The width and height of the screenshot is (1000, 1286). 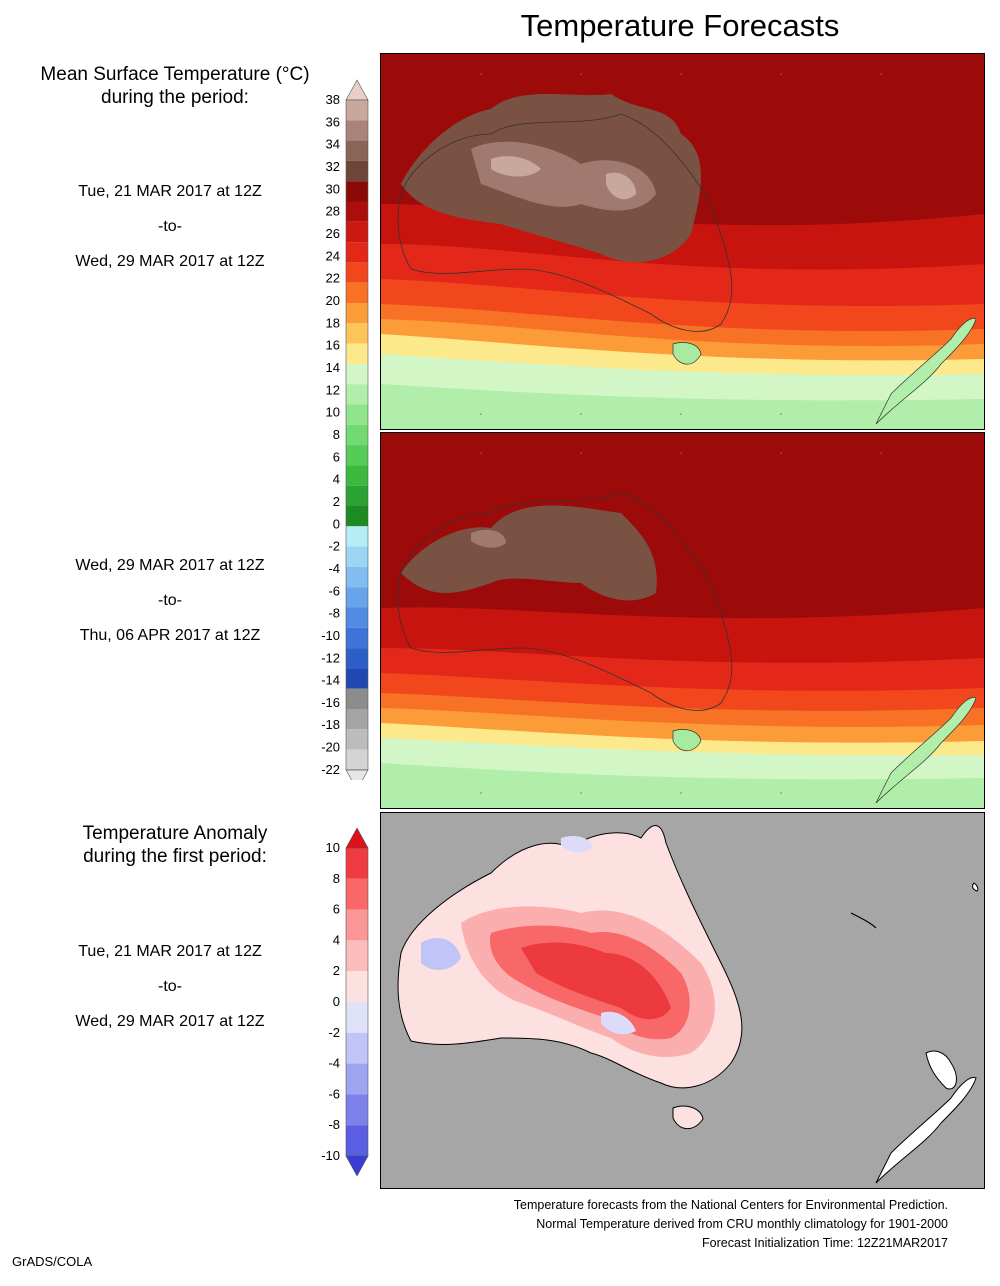 What do you see at coordinates (334, 1124) in the screenshot?
I see `anomaly-colorbar-tick-label: -8` at bounding box center [334, 1124].